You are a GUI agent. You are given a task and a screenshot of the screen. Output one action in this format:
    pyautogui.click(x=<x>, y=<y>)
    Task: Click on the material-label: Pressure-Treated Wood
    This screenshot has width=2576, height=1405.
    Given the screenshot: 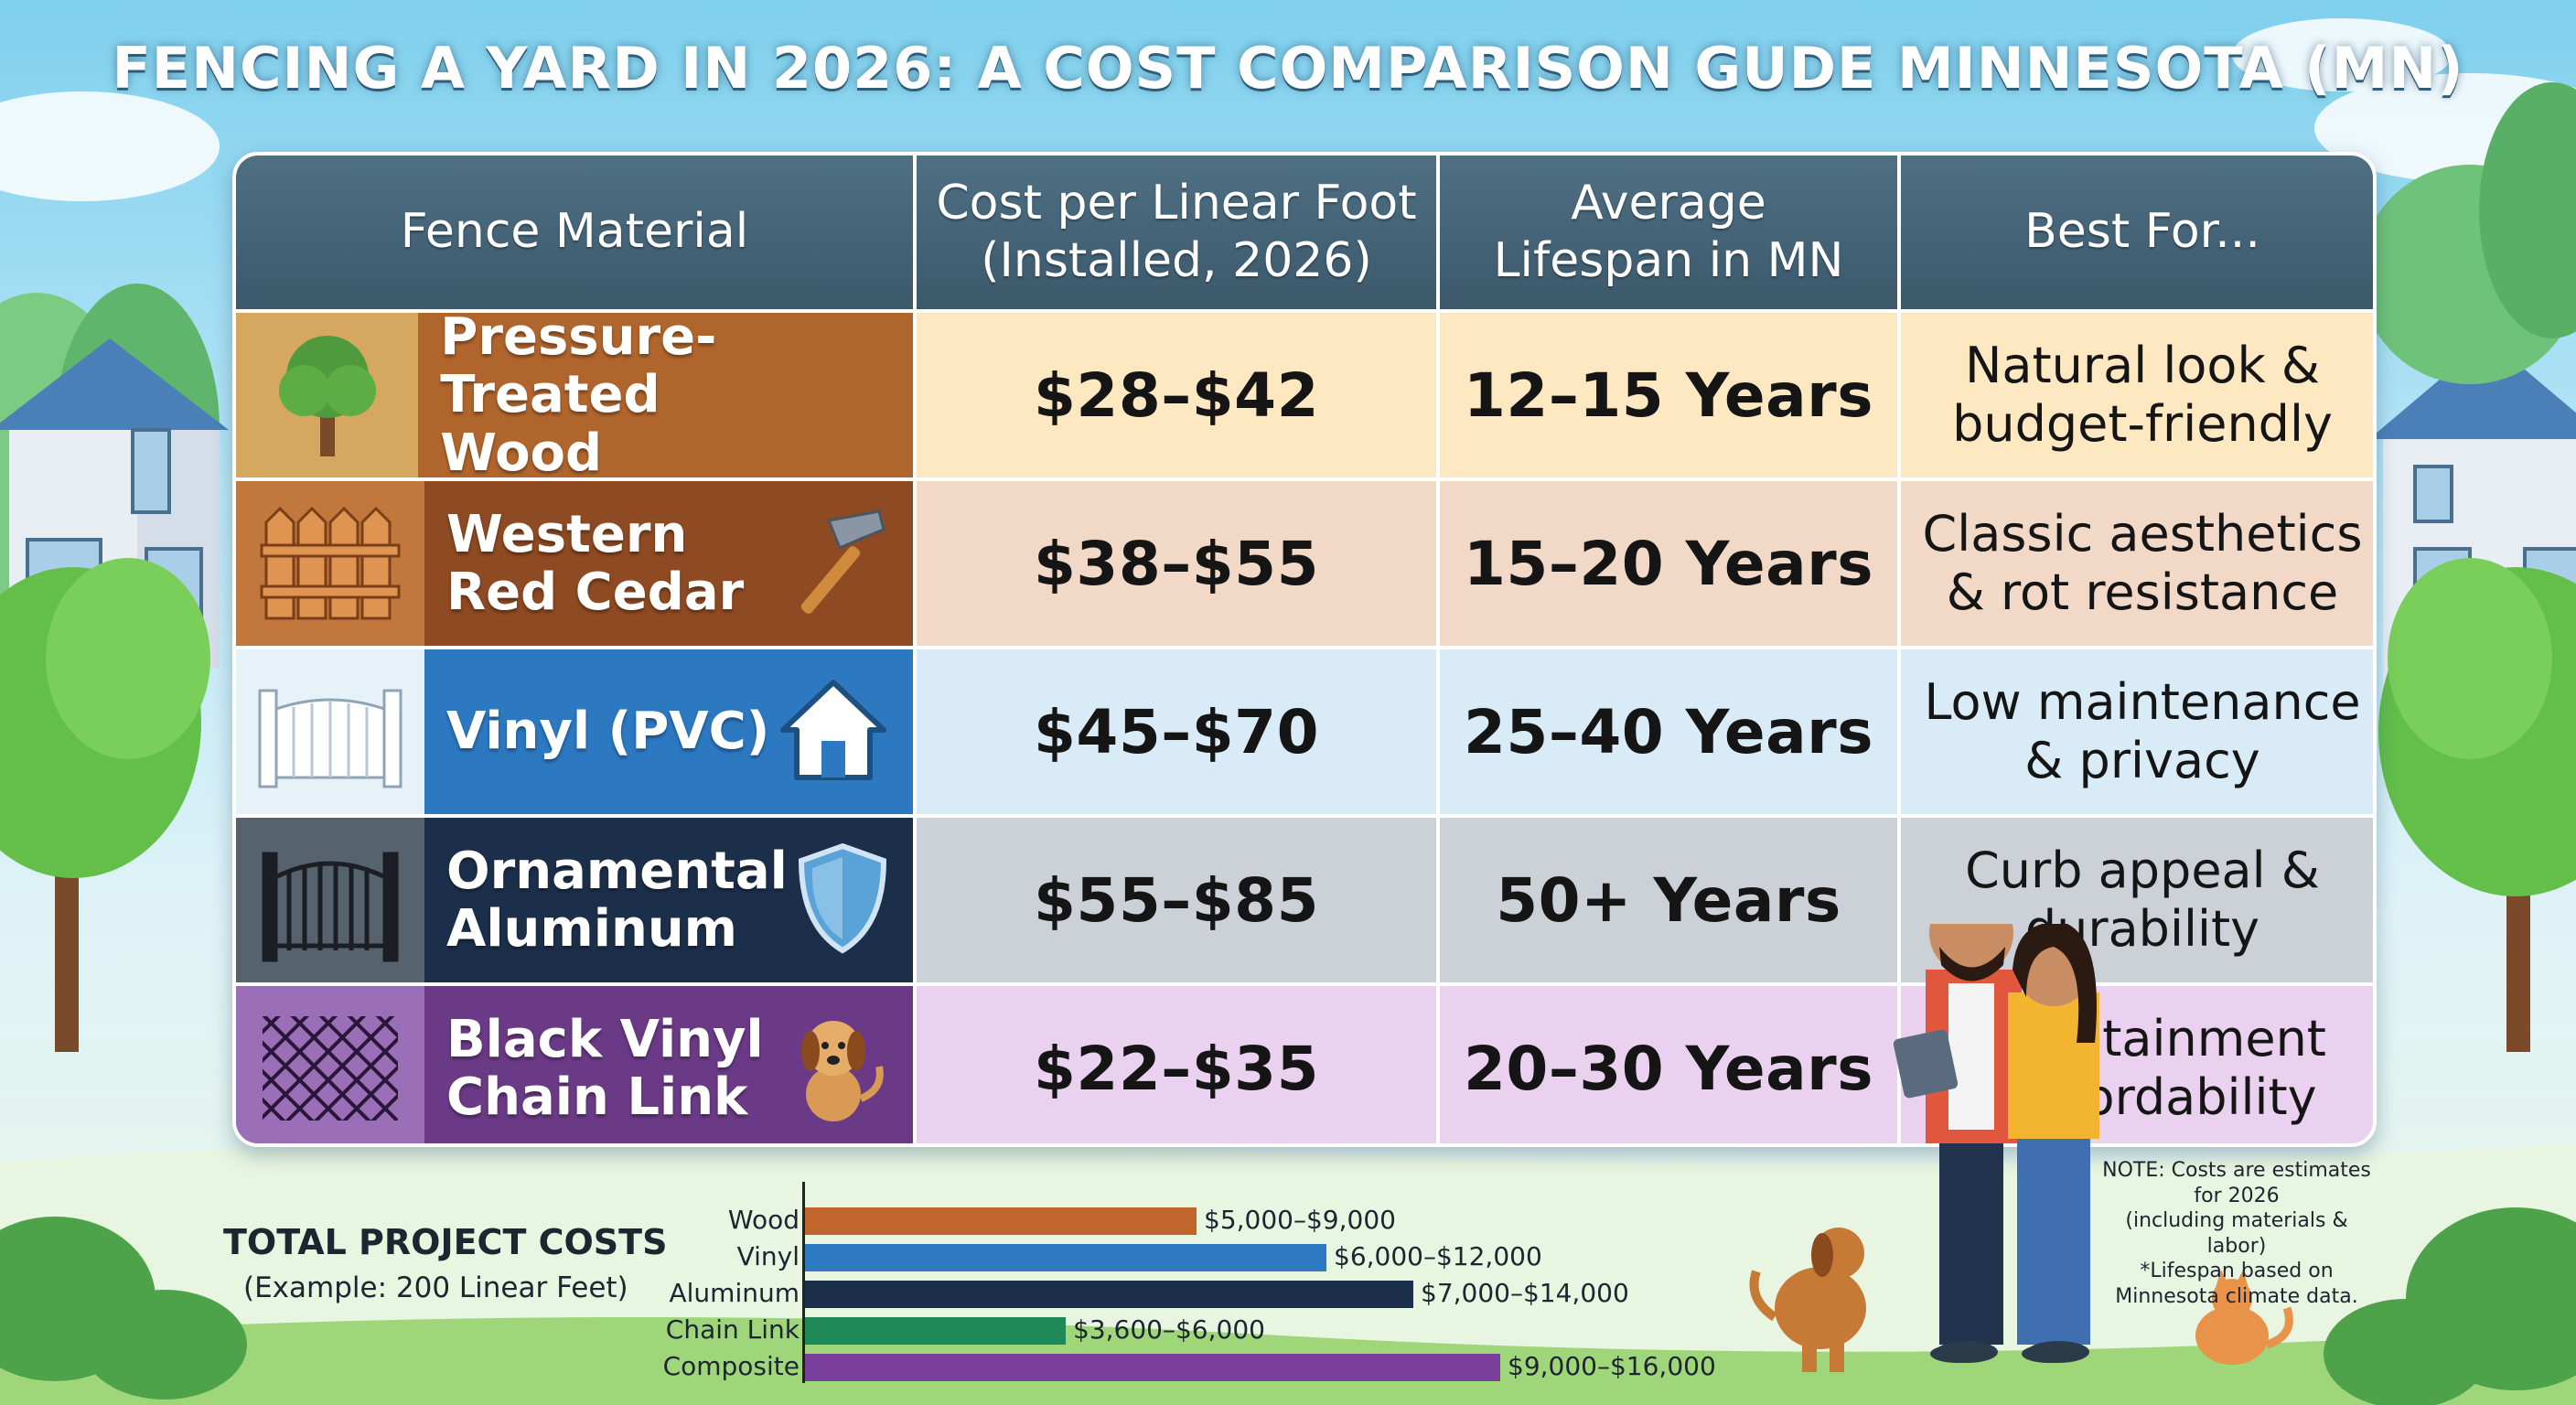 What is the action you would take?
    pyautogui.click(x=578, y=395)
    